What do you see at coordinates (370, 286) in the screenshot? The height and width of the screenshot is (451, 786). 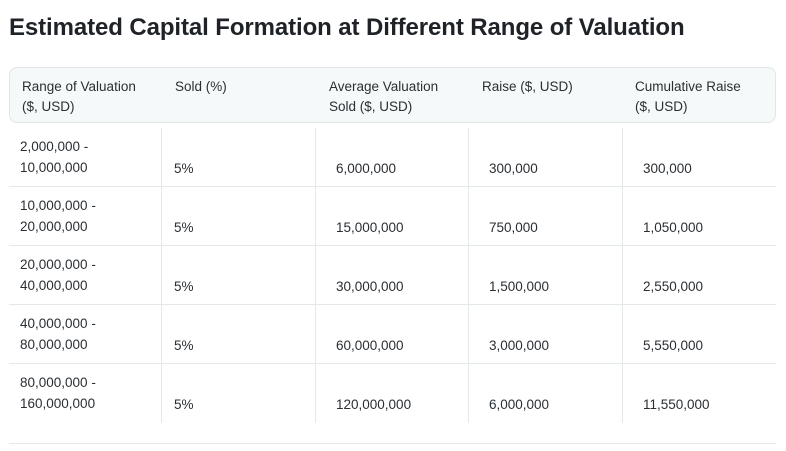 I see `cell-average-valuation: 30,000,000` at bounding box center [370, 286].